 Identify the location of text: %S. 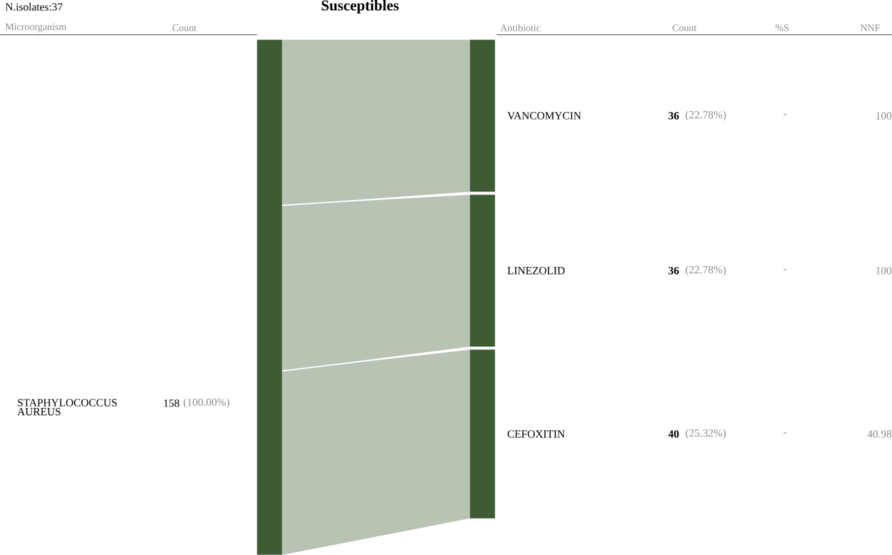
(782, 28).